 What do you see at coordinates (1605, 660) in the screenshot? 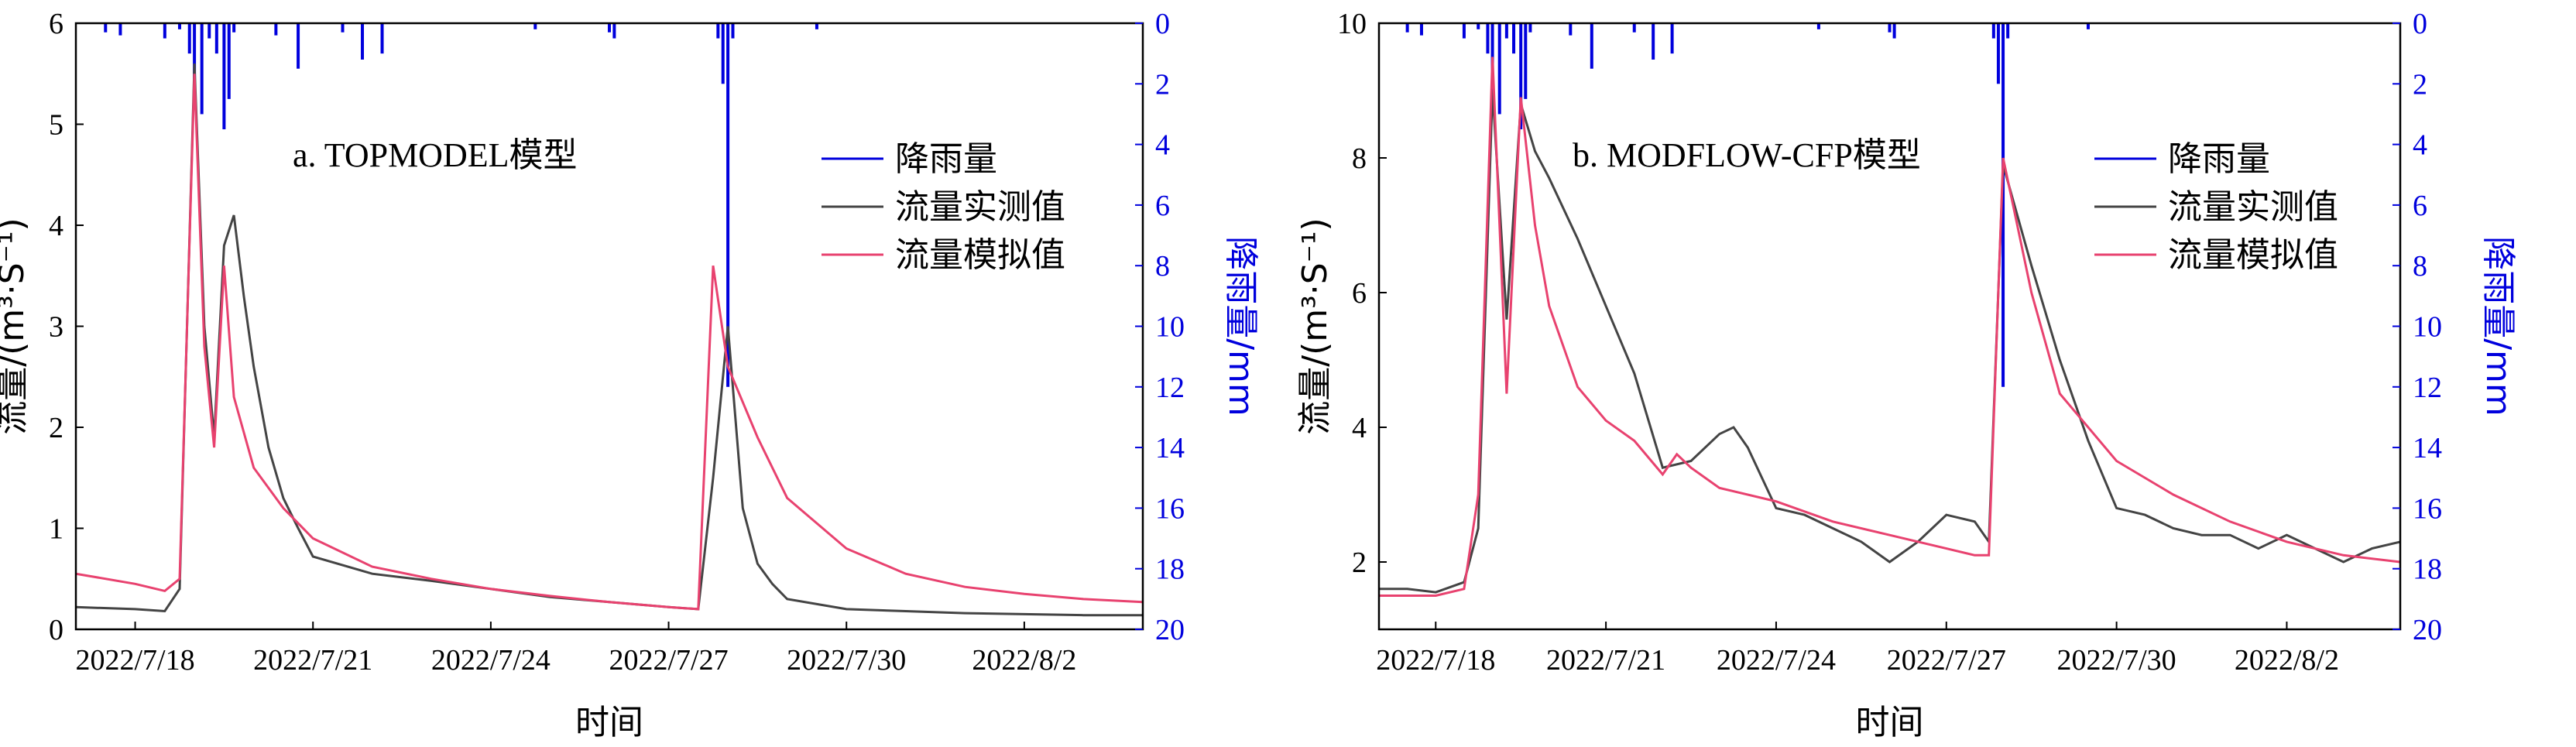
I see `x-tick-label: 2022/7/21` at bounding box center [1605, 660].